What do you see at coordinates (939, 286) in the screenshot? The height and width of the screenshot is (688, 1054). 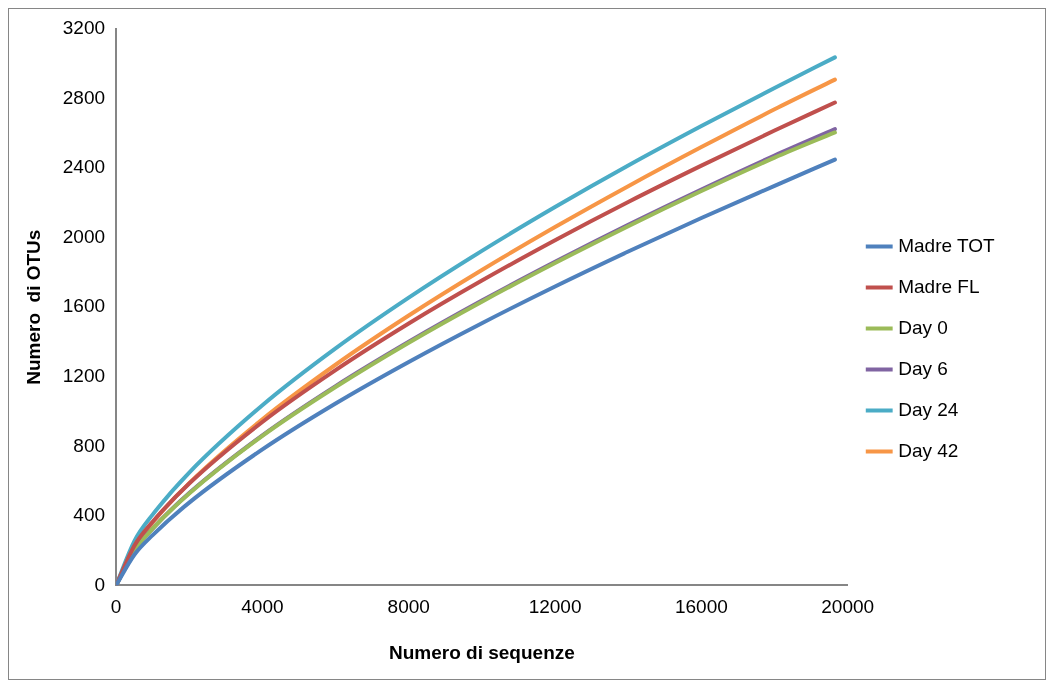 I see `legend-label: Madre FL` at bounding box center [939, 286].